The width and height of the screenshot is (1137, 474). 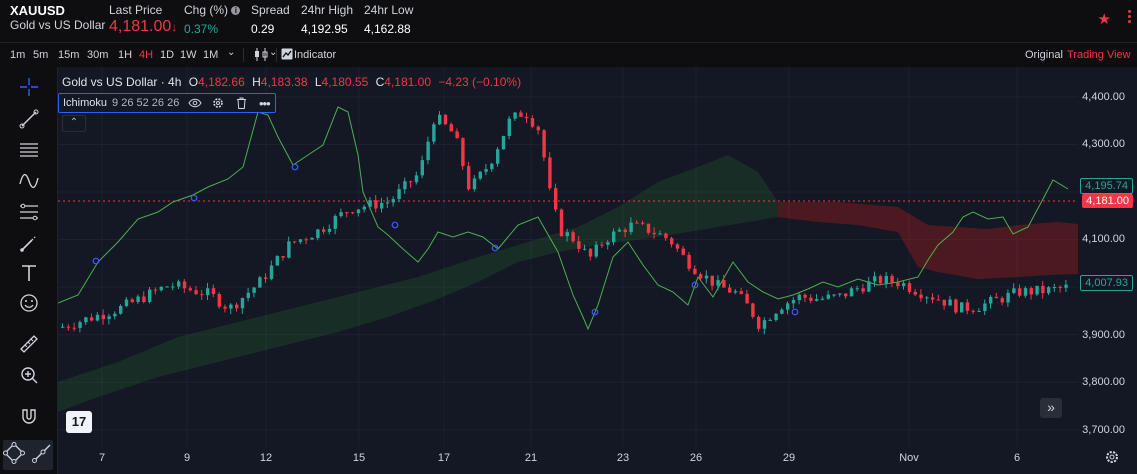 I want to click on high-label-legend: H, so click(x=256, y=82).